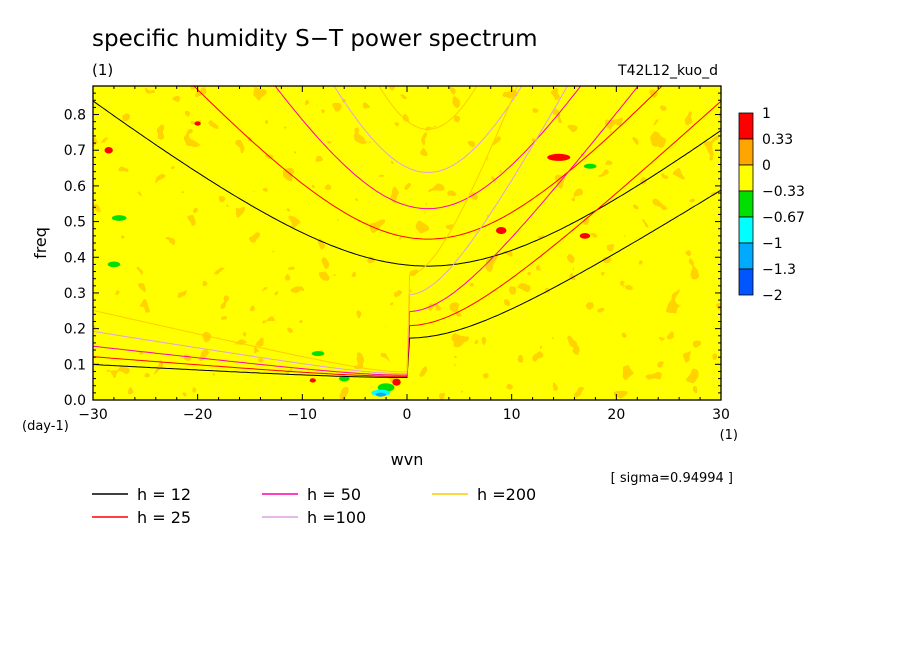 The image size is (904, 654). I want to click on legend-label-h25: h = 25, so click(164, 517).